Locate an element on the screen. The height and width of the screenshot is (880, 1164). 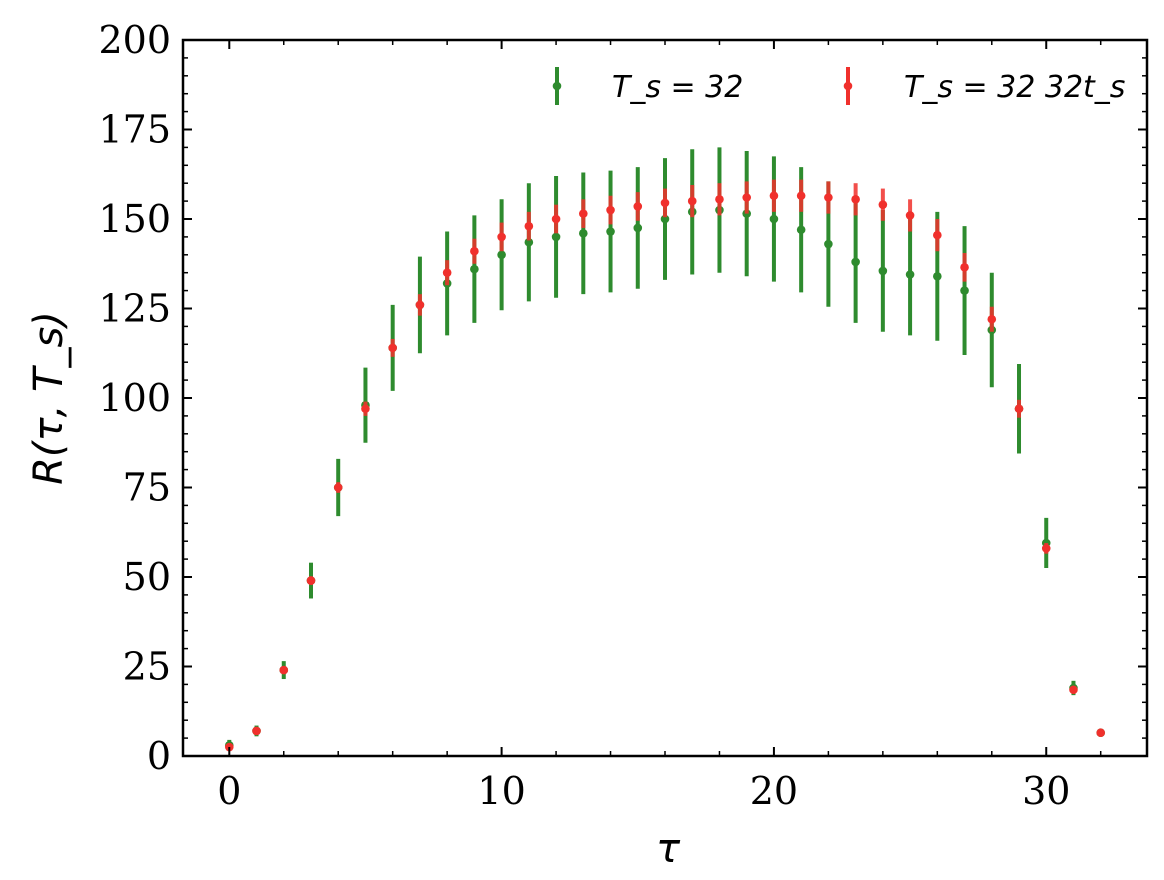
y-tick-label: 100 is located at coordinates (134, 398).